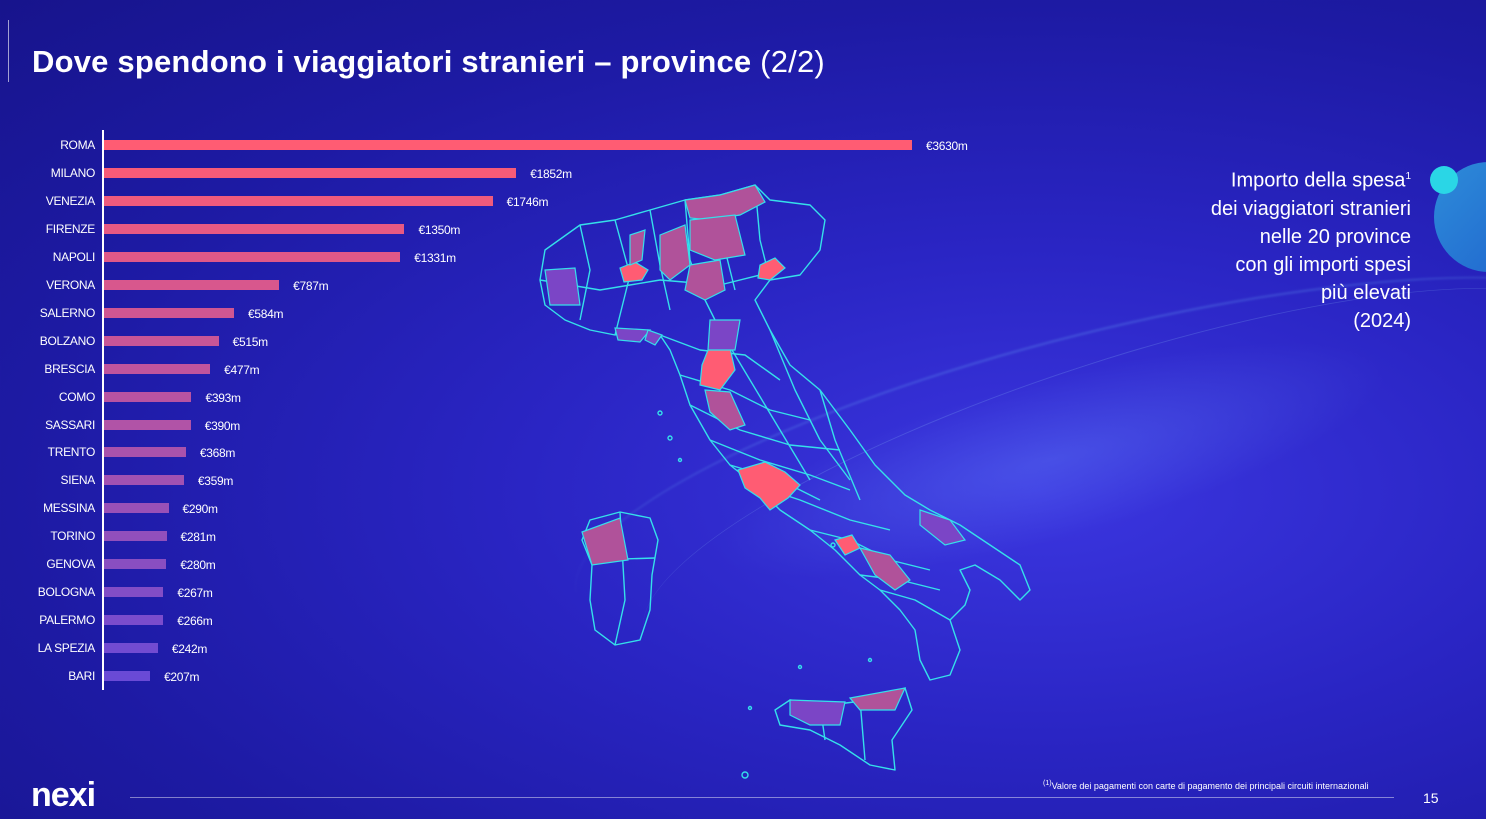  What do you see at coordinates (76, 396) in the screenshot?
I see `bar-category-label: COMO` at bounding box center [76, 396].